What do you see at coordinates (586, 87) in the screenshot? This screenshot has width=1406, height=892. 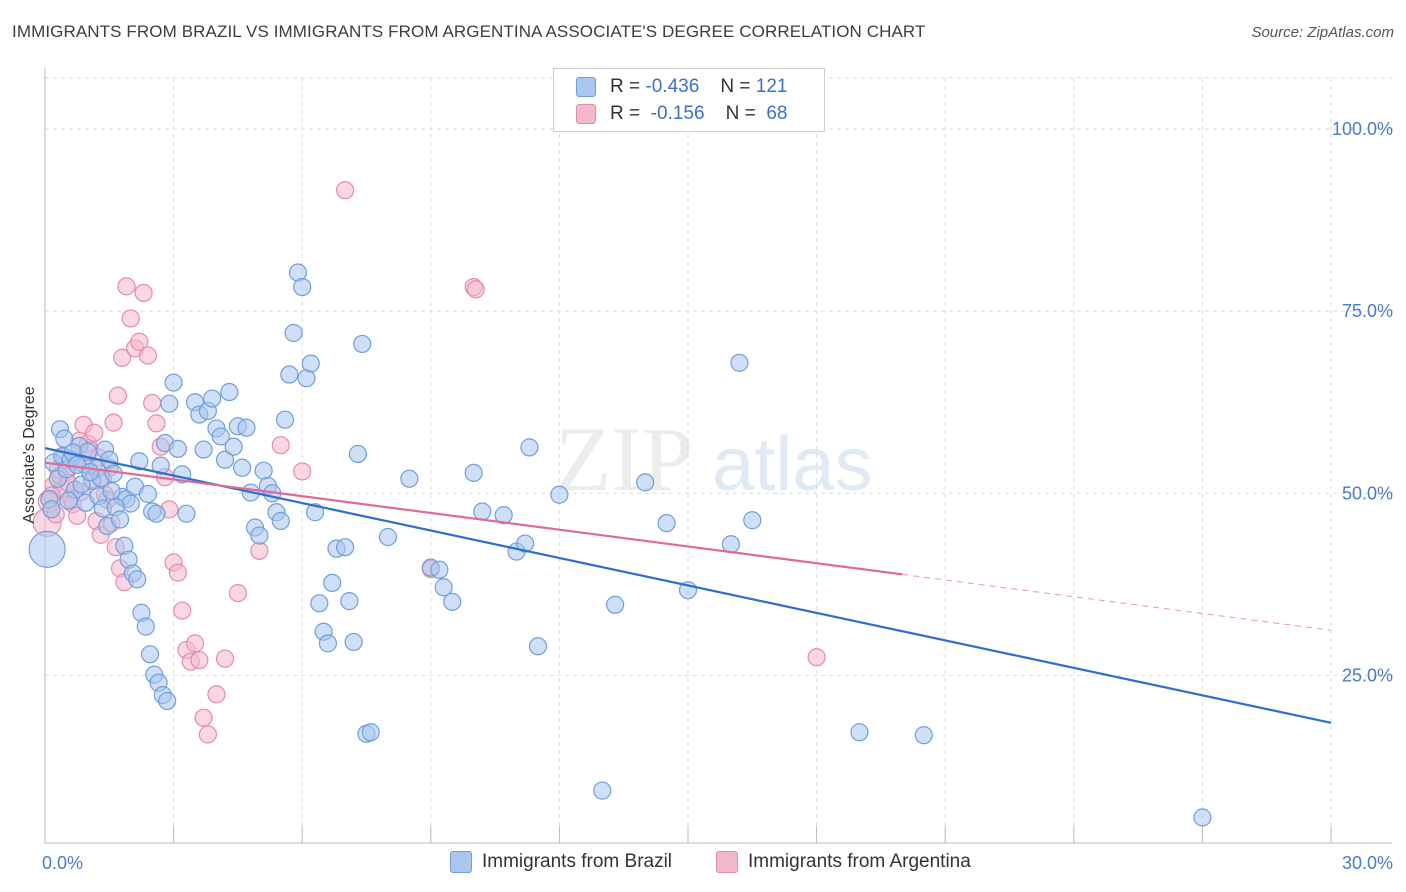 I see `brazil-swatch` at bounding box center [586, 87].